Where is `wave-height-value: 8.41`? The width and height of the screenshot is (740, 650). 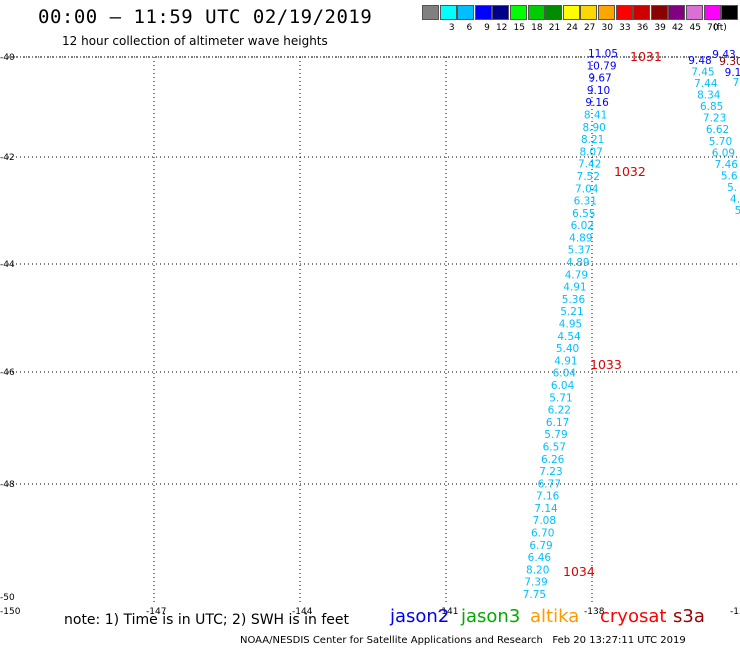 wave-height-value: 8.41 is located at coordinates (595, 115).